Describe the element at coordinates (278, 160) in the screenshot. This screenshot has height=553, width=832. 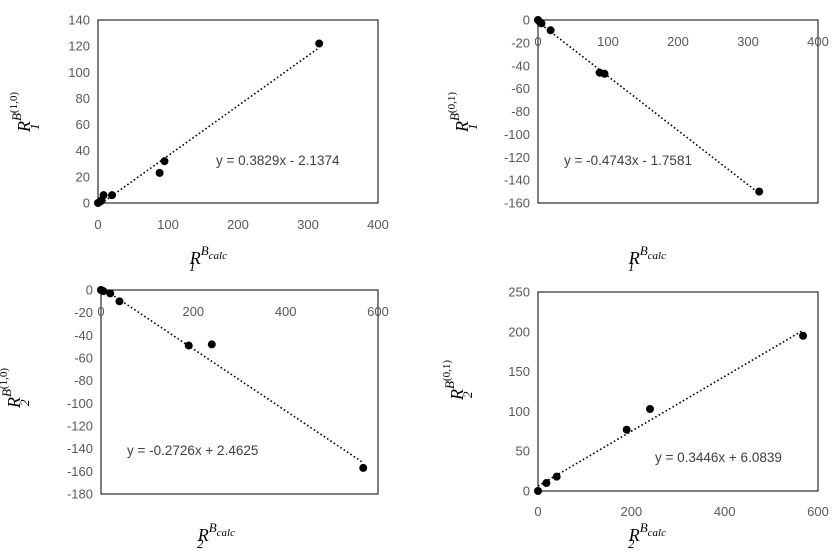
I see `trendline-equation: y = 0.3829x - 2.1374` at that location.